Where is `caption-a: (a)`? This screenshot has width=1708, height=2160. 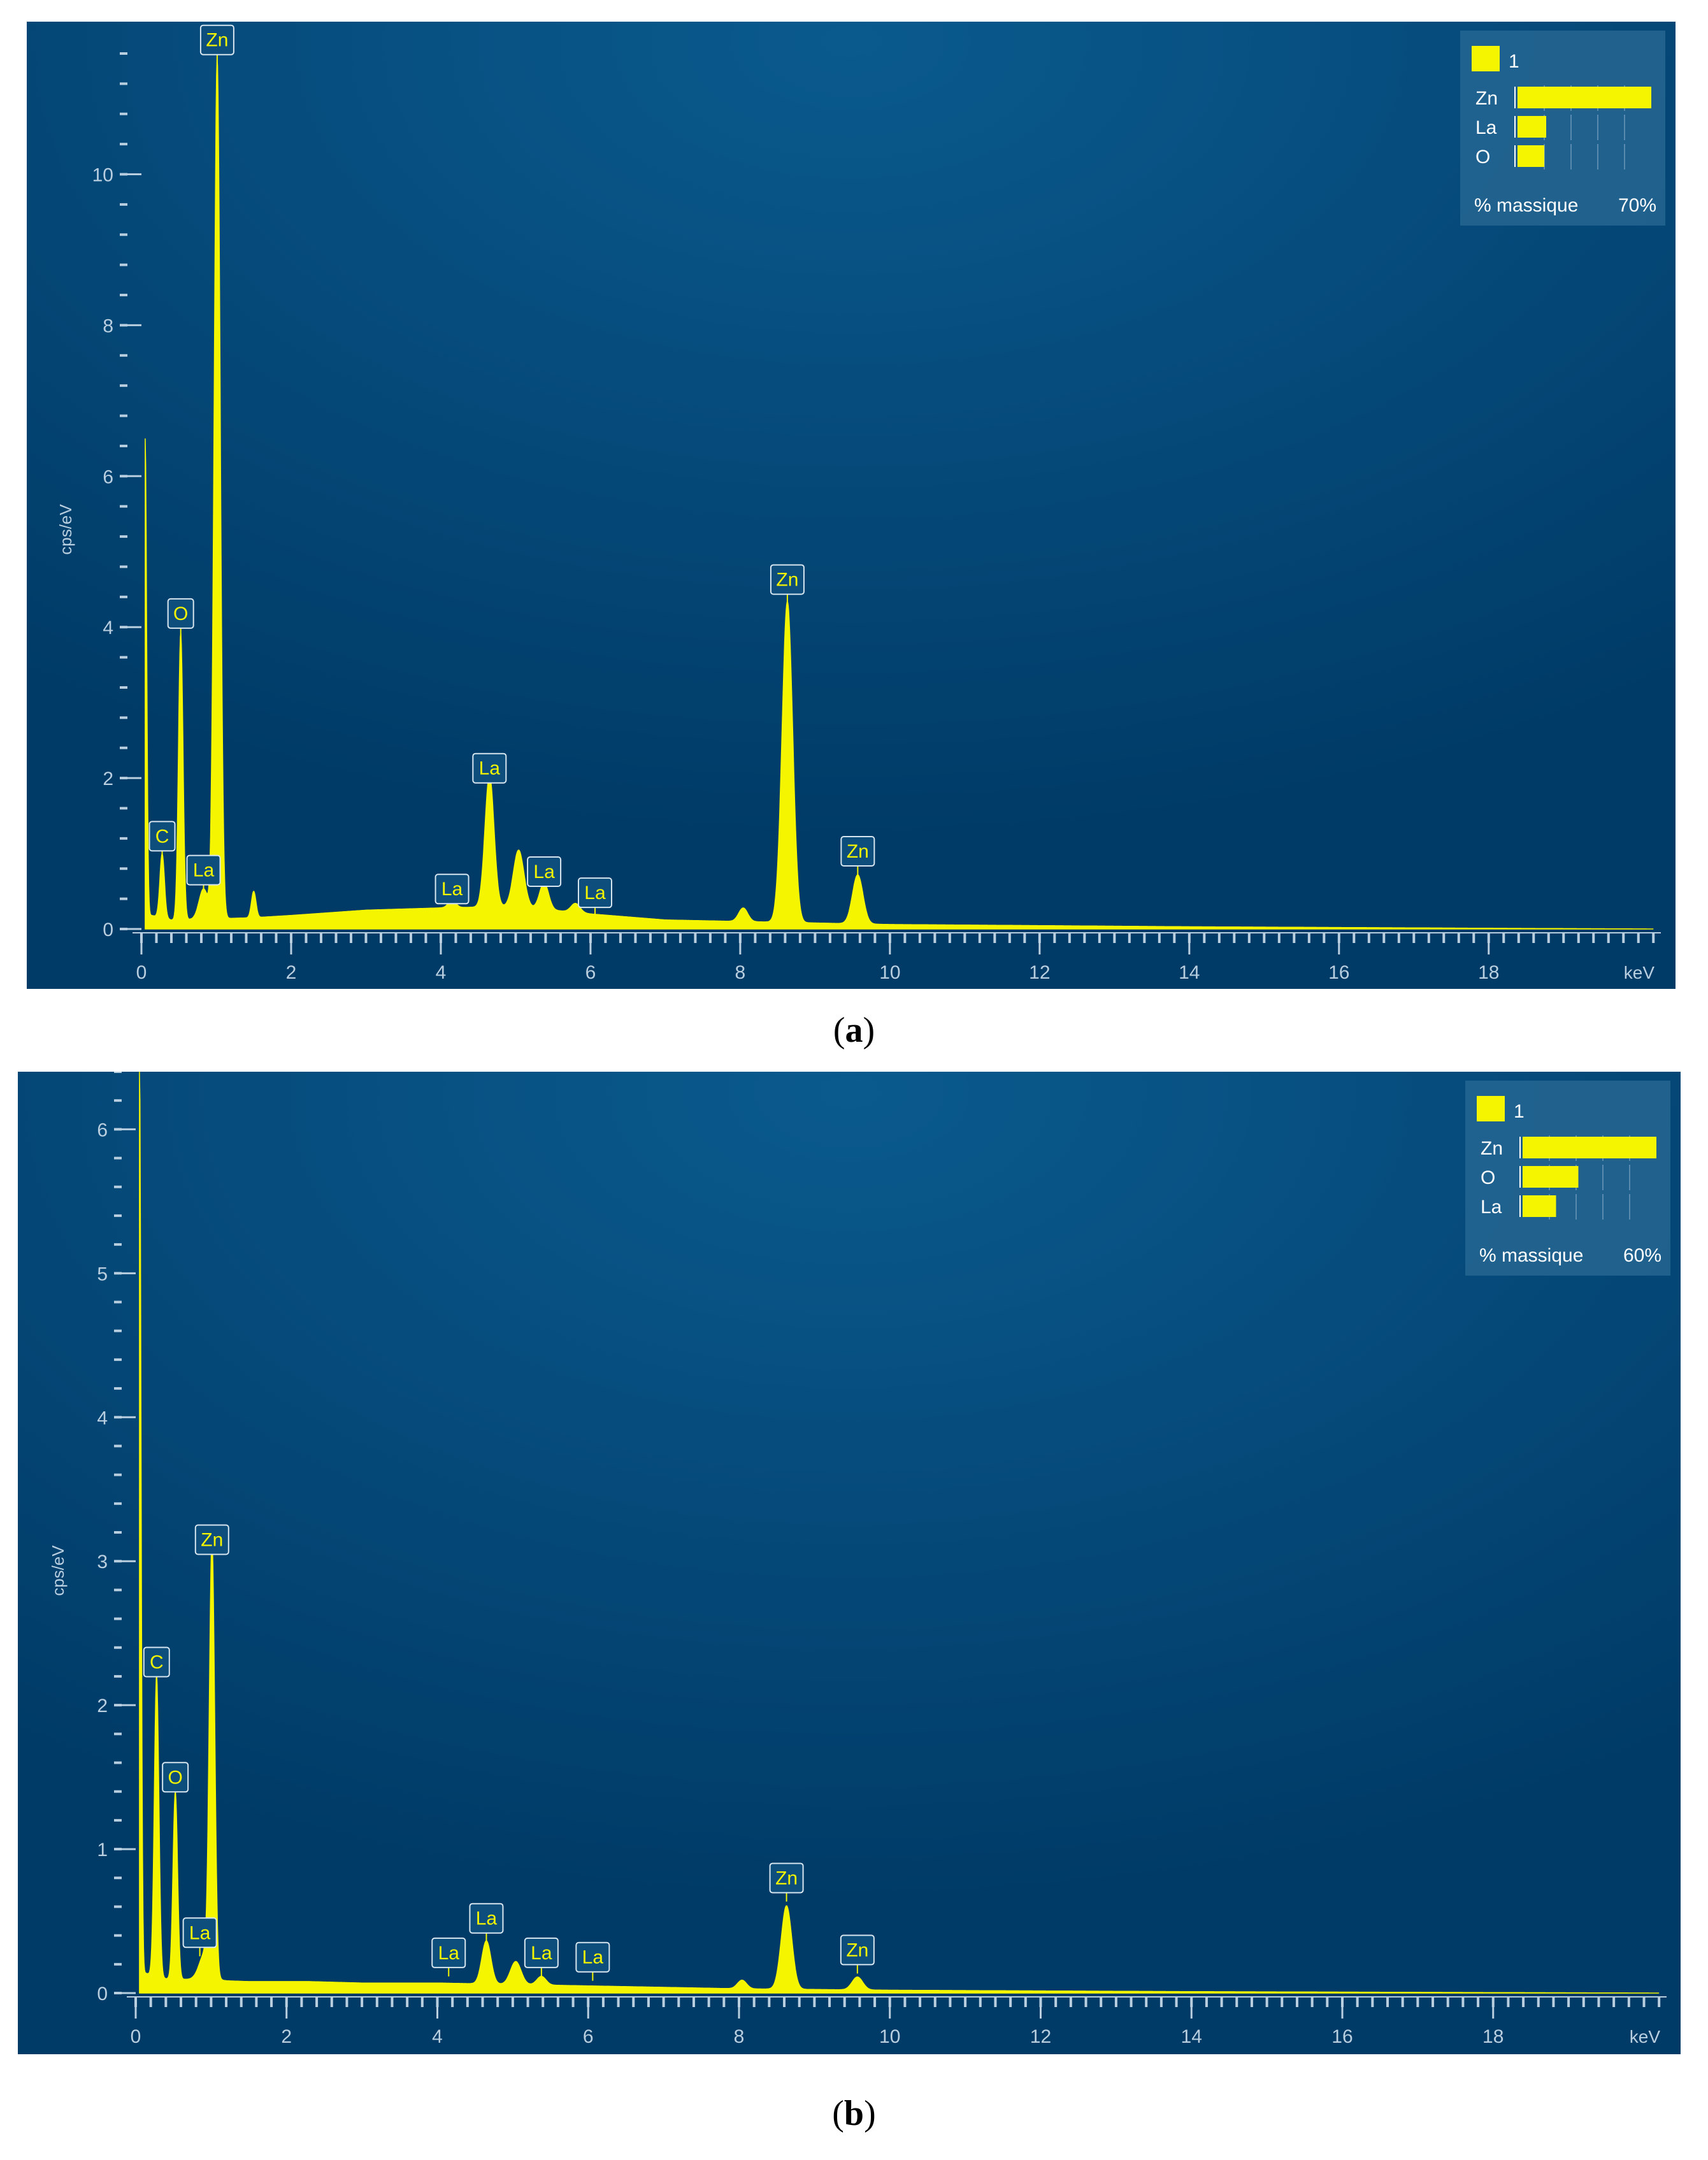
caption-a: (a) is located at coordinates (854, 1030).